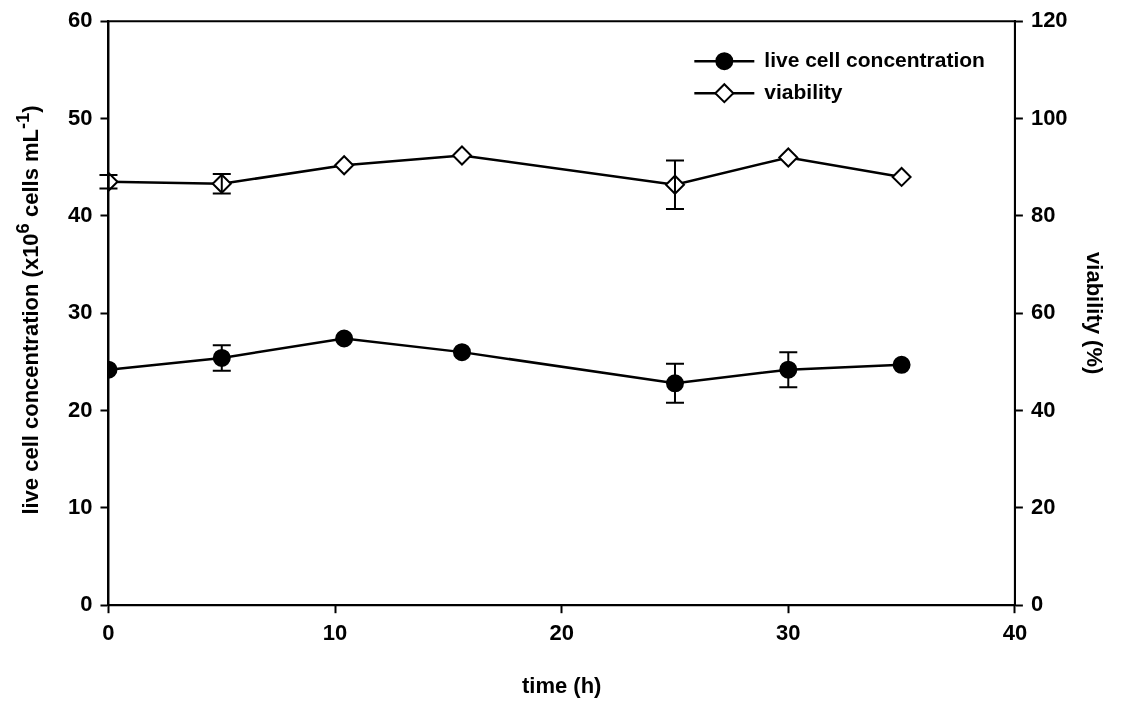  What do you see at coordinates (788, 633) in the screenshot?
I see `x-tick-label: 30` at bounding box center [788, 633].